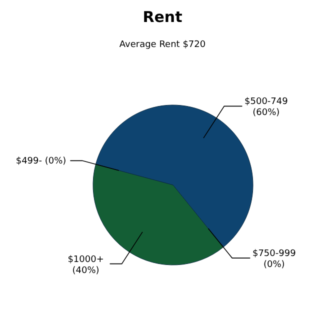 This screenshot has height=325, width=325. What do you see at coordinates (86, 271) in the screenshot?
I see `data-label: (40%)` at bounding box center [86, 271].